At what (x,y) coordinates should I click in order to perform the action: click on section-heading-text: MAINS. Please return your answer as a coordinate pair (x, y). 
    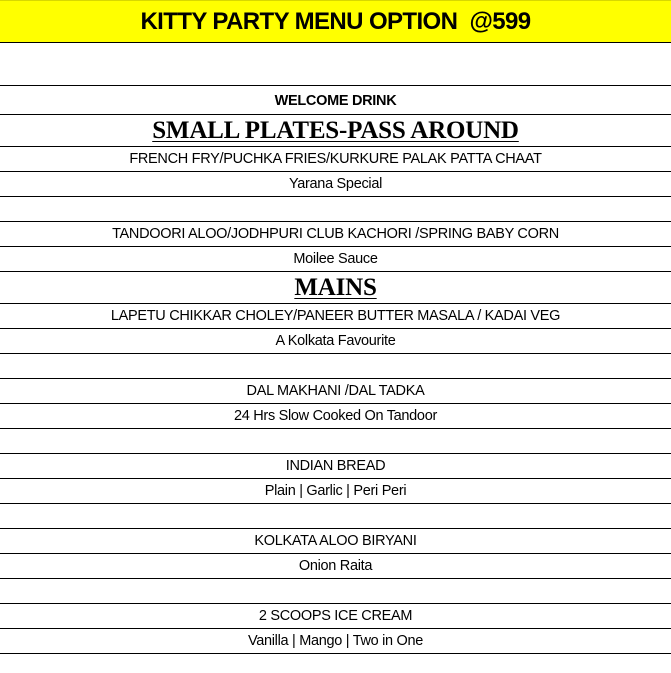
    Looking at the image, I should click on (335, 287).